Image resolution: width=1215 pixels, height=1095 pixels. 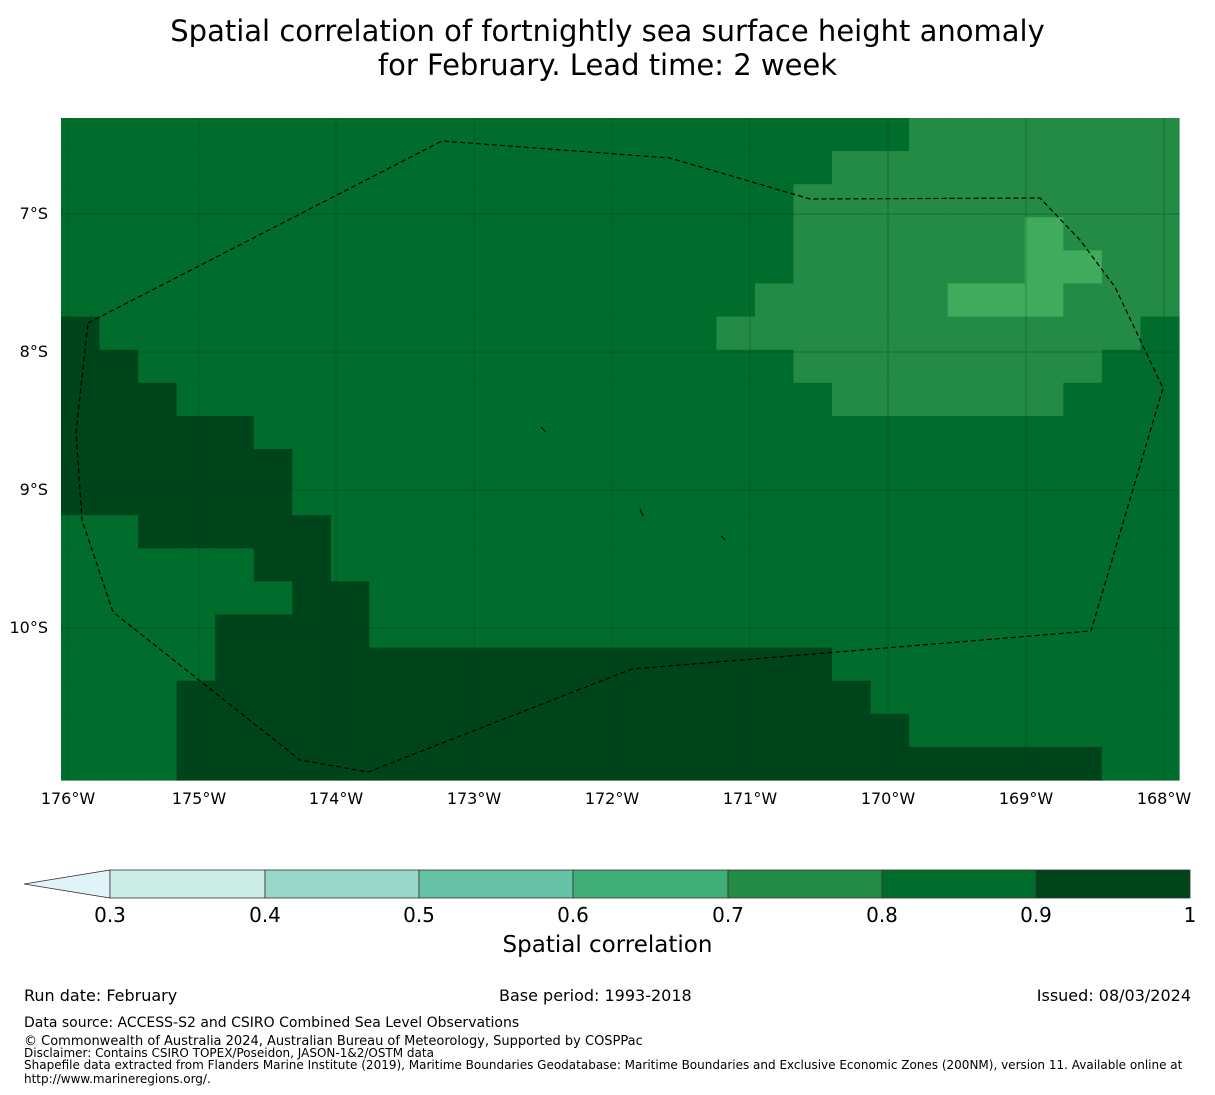 What do you see at coordinates (573, 915) in the screenshot?
I see `colorbar-tick-label: 0.6` at bounding box center [573, 915].